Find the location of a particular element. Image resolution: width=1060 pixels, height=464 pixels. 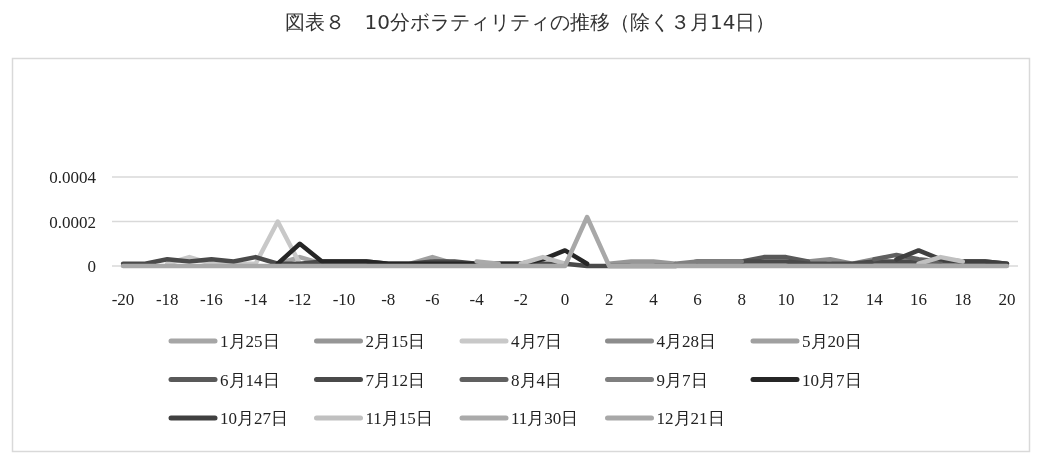

chart-title: 図表８ 10分ボラティリティの推移（除く３月14日） is located at coordinates (530, 22).